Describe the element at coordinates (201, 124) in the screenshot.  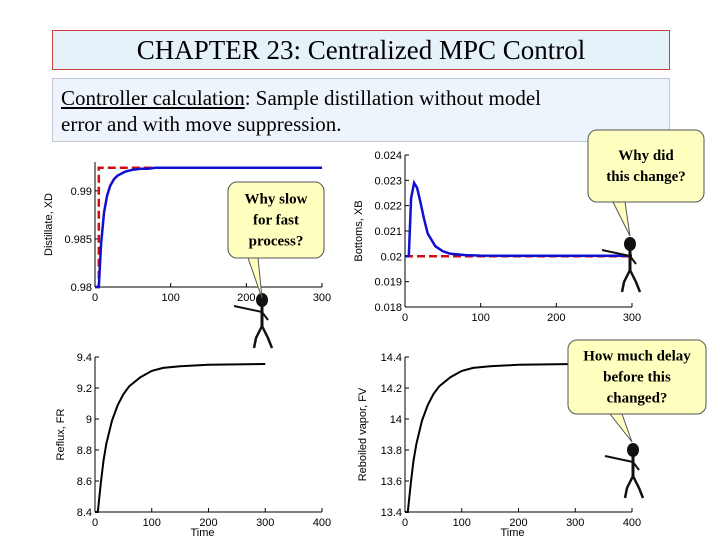
I see `subtitle-line-2: error and with move suppression.` at that location.